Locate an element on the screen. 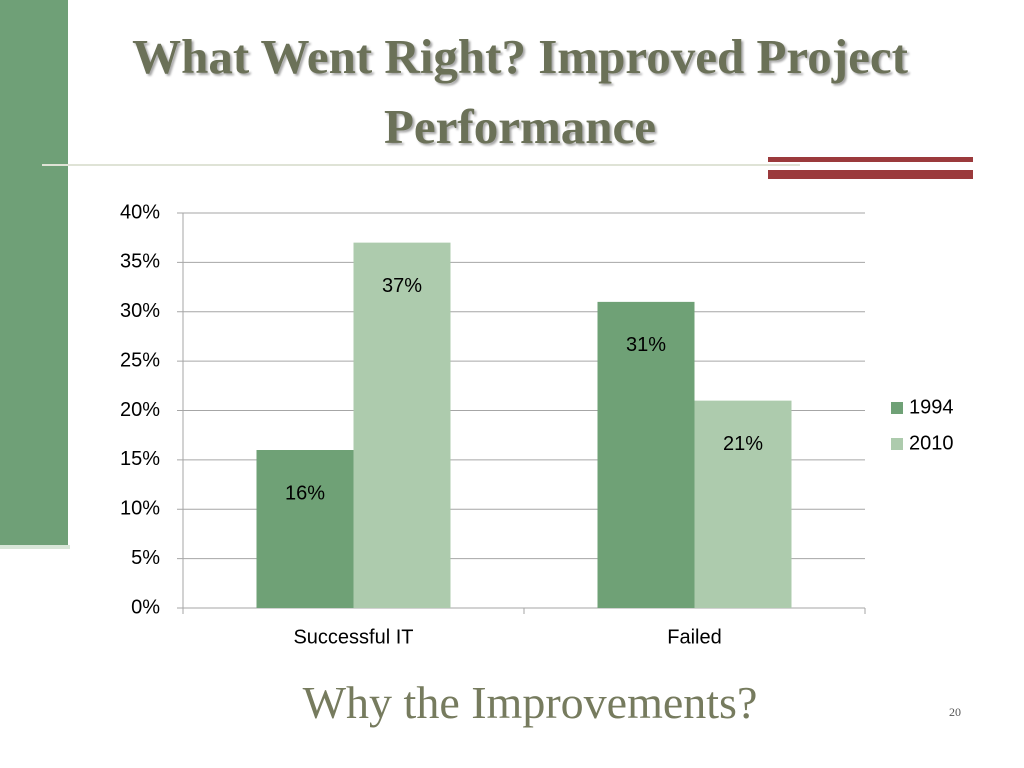 The height and width of the screenshot is (768, 1024). y-tick-label: 20% is located at coordinates (140, 410).